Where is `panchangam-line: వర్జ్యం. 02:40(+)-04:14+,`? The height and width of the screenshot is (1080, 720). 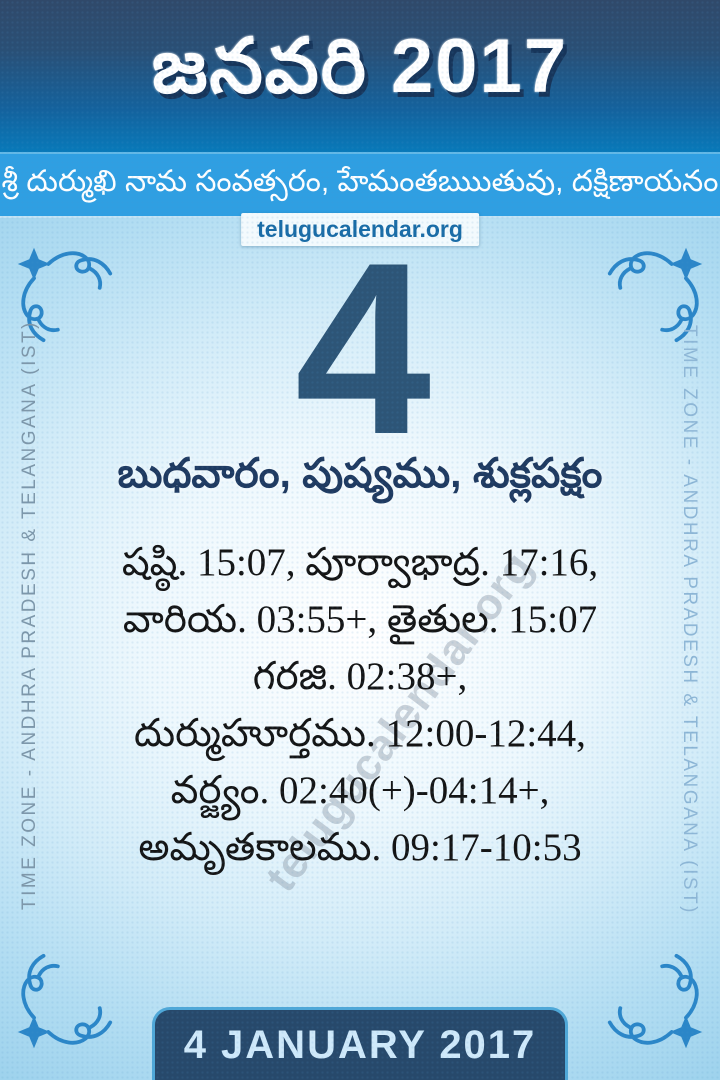 panchangam-line: వర్జ్యం. 02:40(+)-04:14+, is located at coordinates (360, 790).